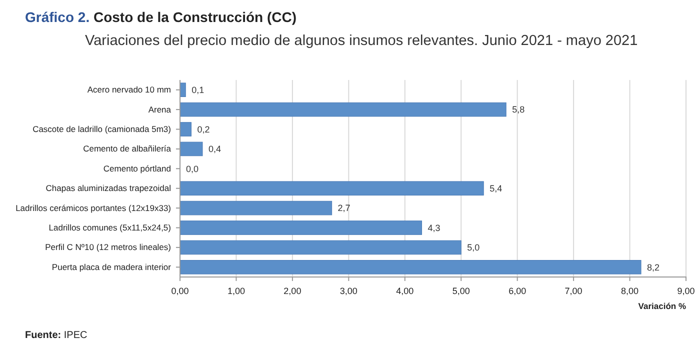 Image resolution: width=698 pixels, height=347 pixels. What do you see at coordinates (160, 17) in the screenshot?
I see `chart-title: Gráfico 2. Costo de la Construcción (CC)` at bounding box center [160, 17].